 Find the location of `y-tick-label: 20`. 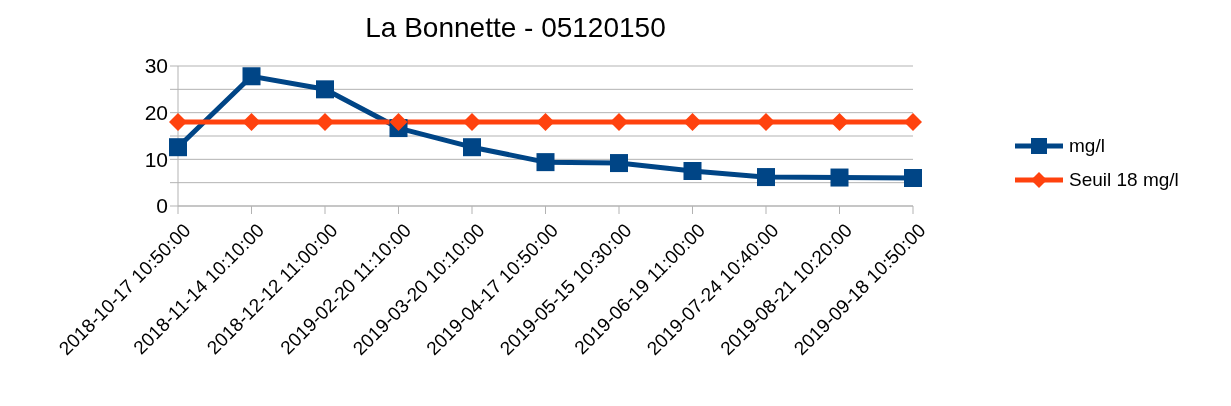

y-tick-label: 20 is located at coordinates (156, 113).